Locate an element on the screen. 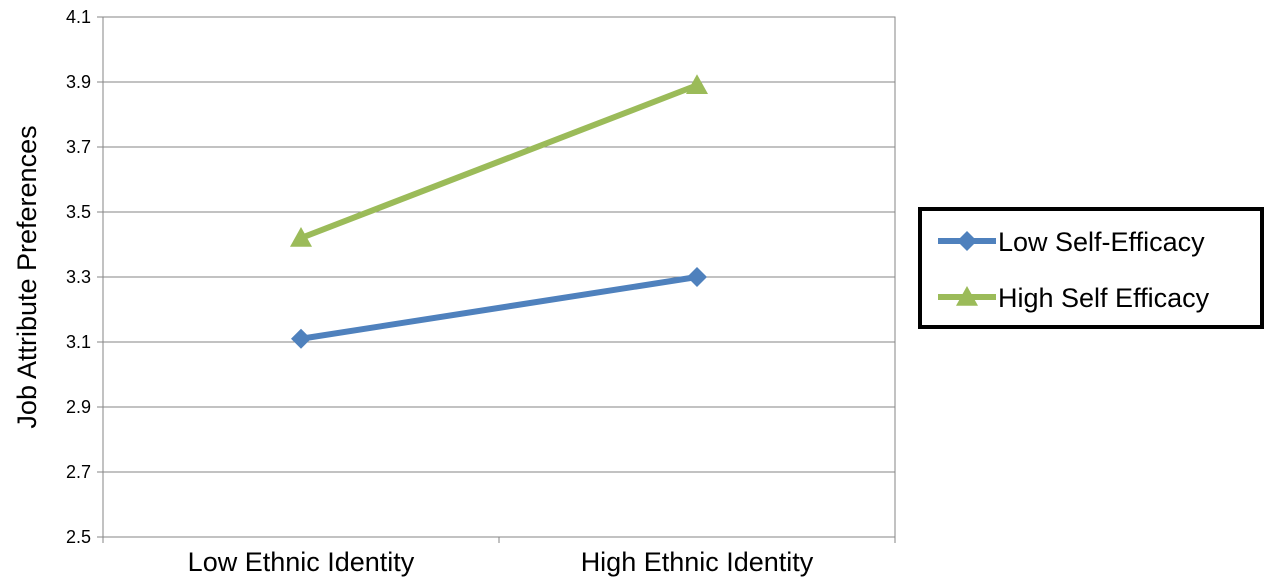  legend: Low Self-Efficacy High Self Efficacy is located at coordinates (1091, 268).